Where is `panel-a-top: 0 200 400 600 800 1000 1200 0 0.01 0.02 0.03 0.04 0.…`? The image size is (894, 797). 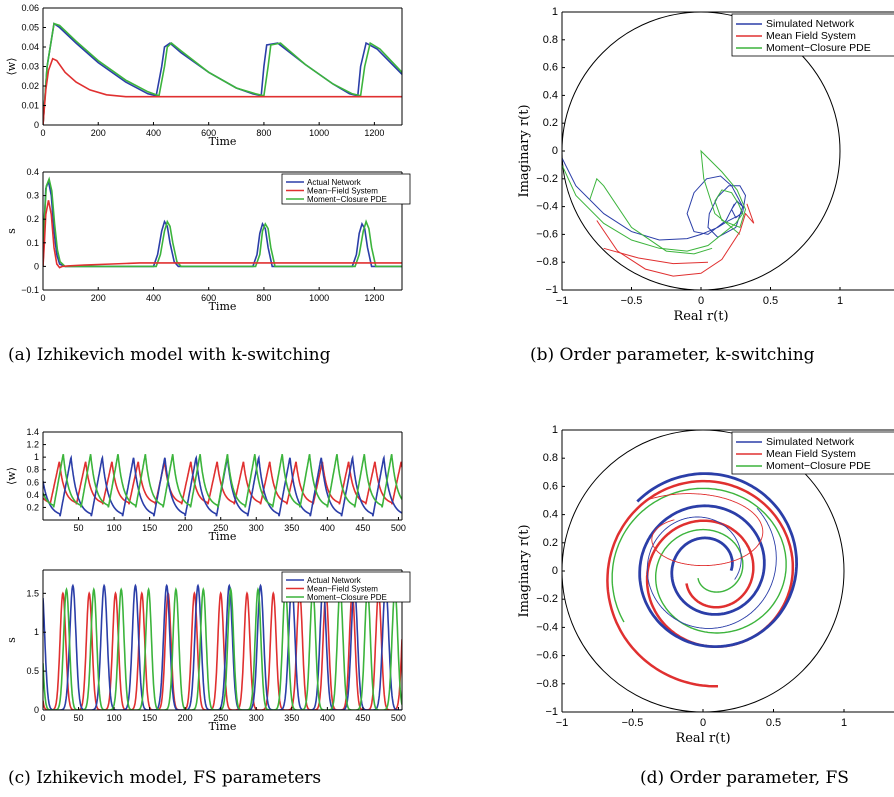 panel-a-top: 0 200 400 600 800 1000 1200 0 0.01 0.02 0.03 0.04 0.… is located at coordinates (204, 75).